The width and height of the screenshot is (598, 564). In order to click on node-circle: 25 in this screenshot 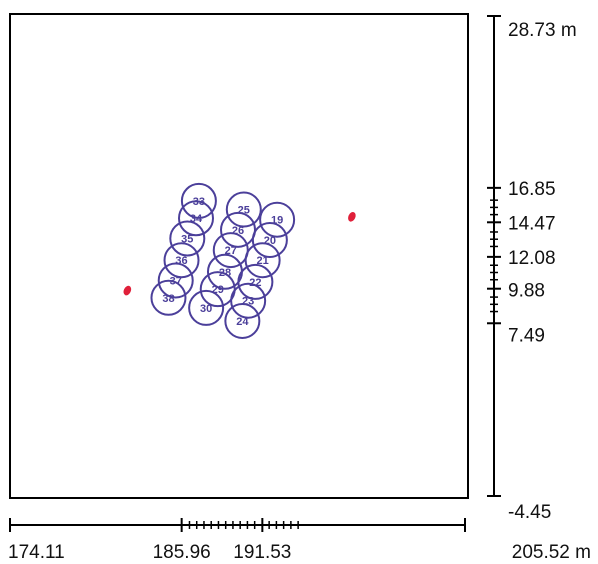, I will do `click(243, 209)`.